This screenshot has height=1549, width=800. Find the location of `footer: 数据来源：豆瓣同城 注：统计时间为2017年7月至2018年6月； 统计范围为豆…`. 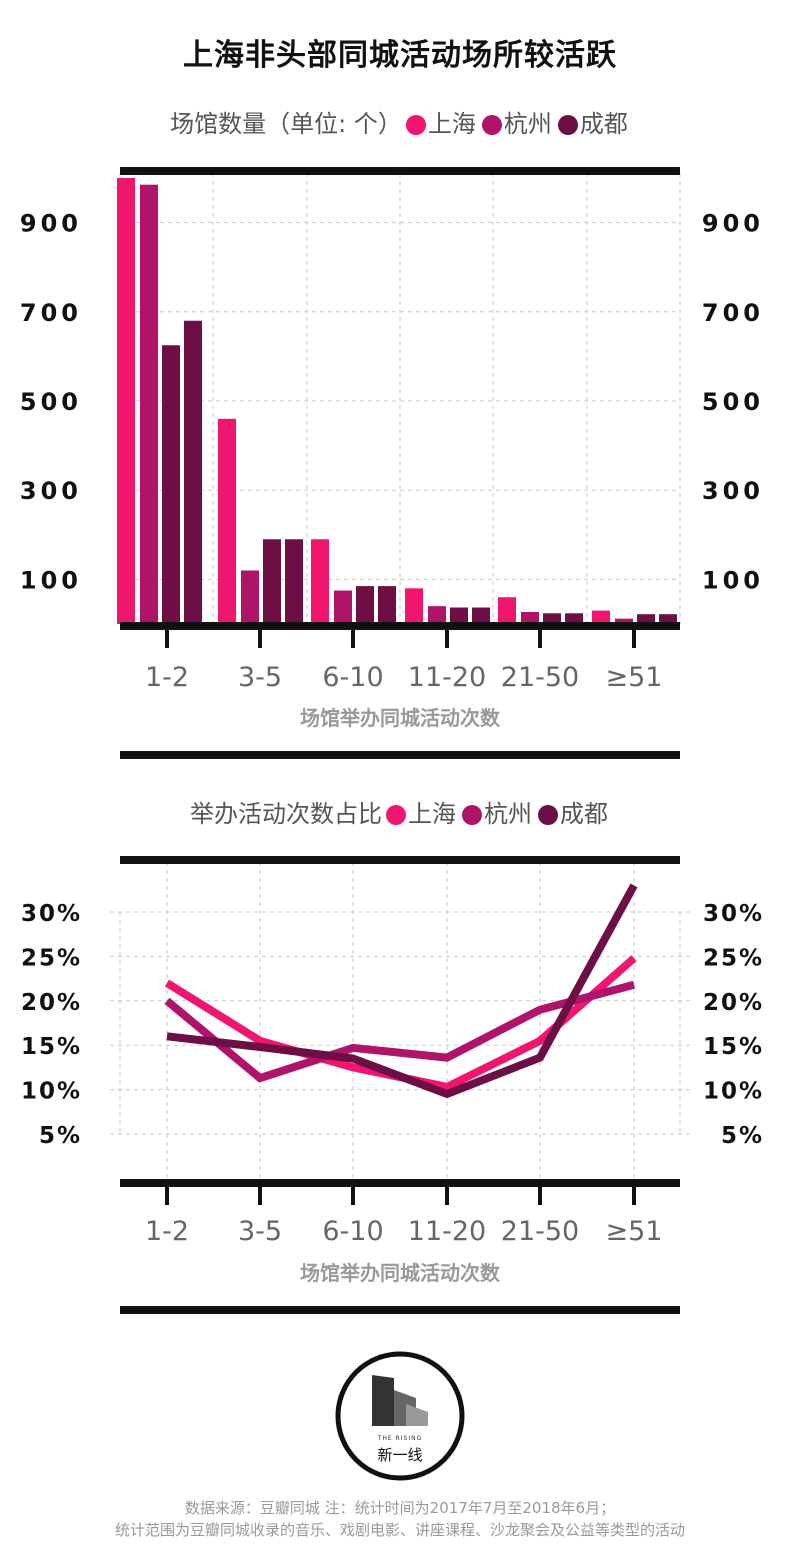

footer: 数据来源：豆瓣同城 注：统计时间为2017年7月至2018年6月； 统计范围为豆… is located at coordinates (400, 1519).